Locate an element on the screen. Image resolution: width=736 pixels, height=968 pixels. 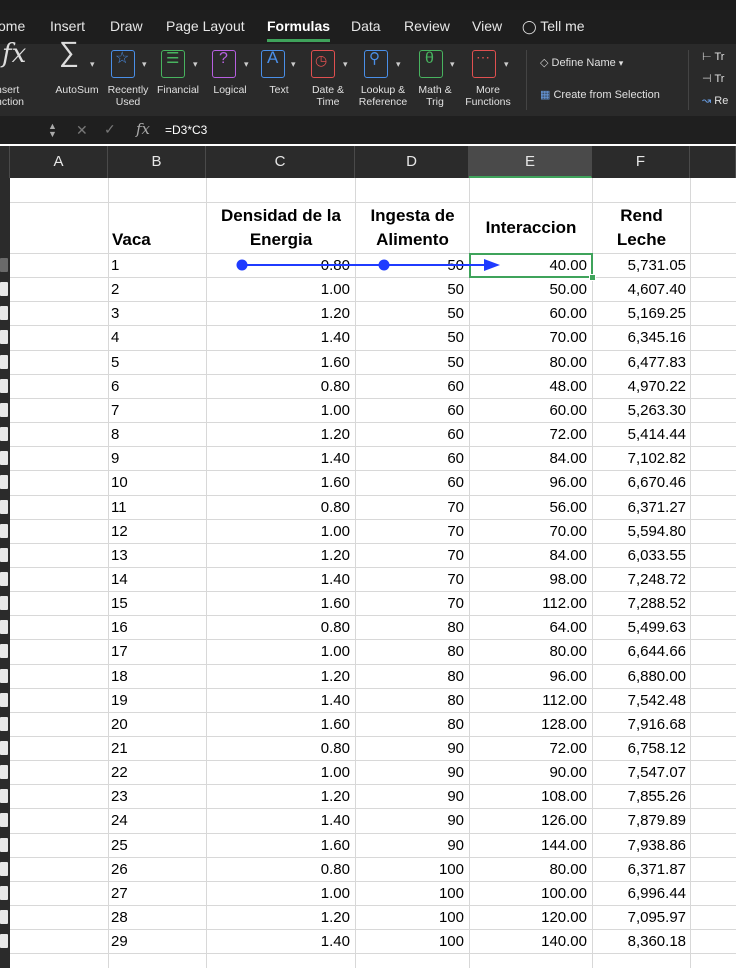
tab-insert: Insert is located at coordinates (68, 26).